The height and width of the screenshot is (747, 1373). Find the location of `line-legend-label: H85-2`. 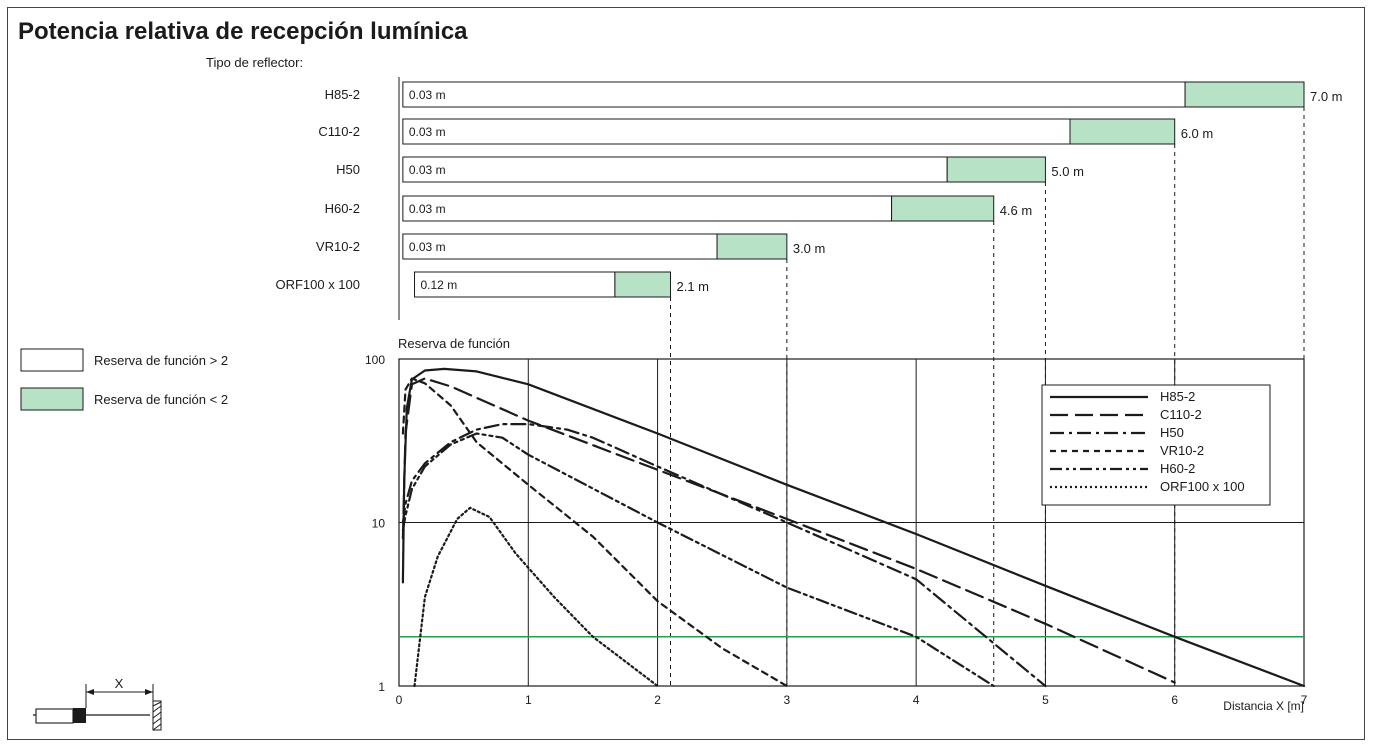

line-legend-label: H85-2 is located at coordinates (1177, 396).